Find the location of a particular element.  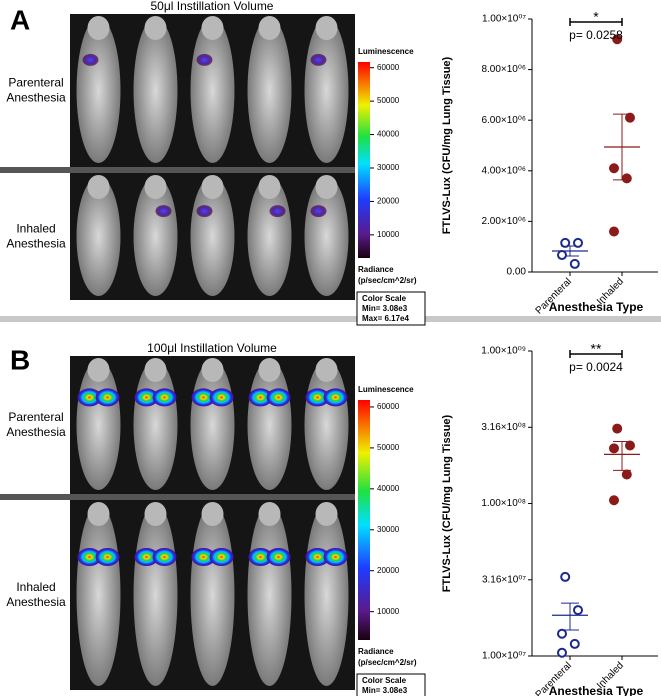

colorbar is located at coordinates (364, 160).